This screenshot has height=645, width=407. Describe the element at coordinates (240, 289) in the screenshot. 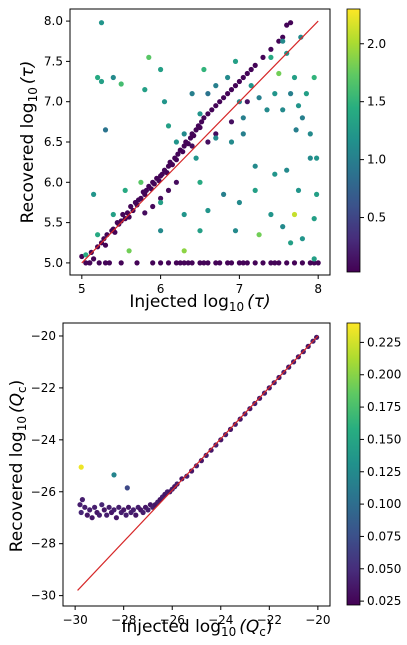

I see `tau-x-tick-label-2: 7` at that location.